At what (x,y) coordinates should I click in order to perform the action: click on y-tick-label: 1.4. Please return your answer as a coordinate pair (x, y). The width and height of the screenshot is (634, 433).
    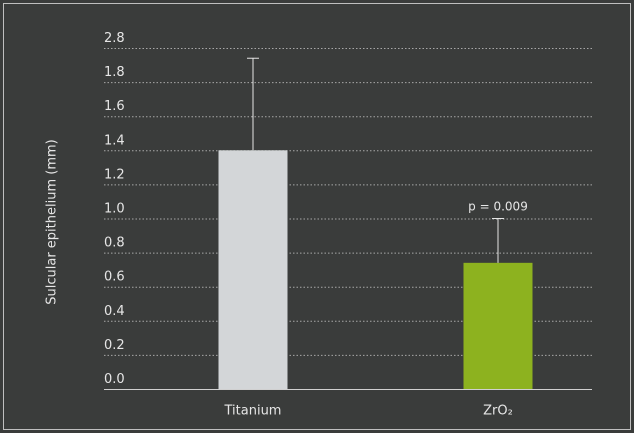
    Looking at the image, I should click on (114, 140).